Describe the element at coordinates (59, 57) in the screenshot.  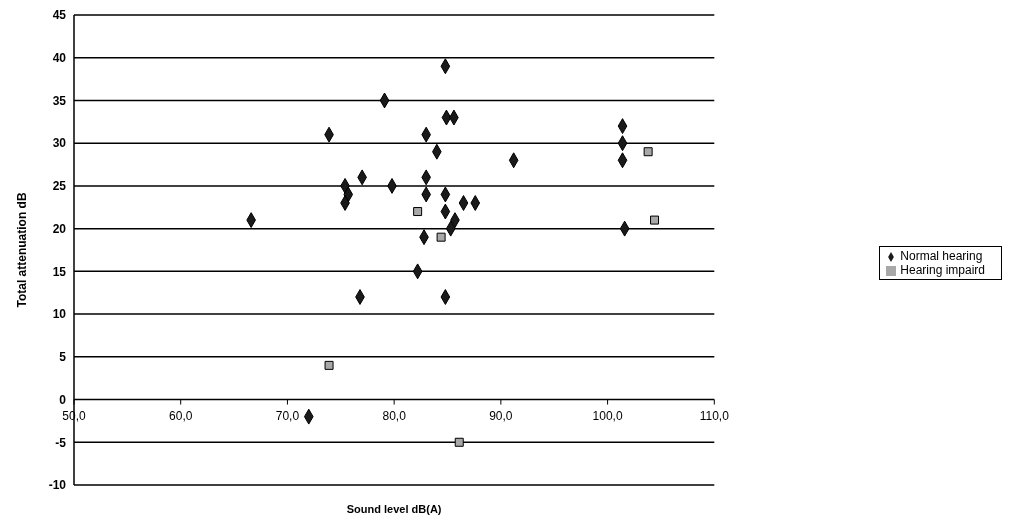
I see `y-tick-label: 40` at that location.